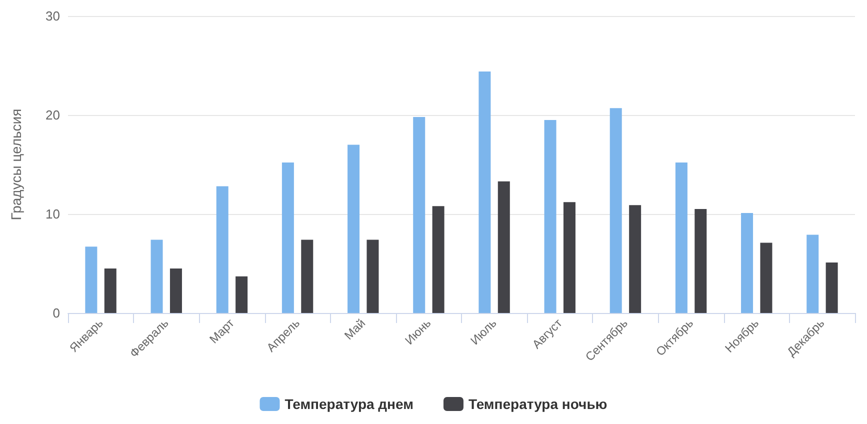 The image size is (867, 424). What do you see at coordinates (53, 115) in the screenshot?
I see `y-tick-label: 20` at bounding box center [53, 115].